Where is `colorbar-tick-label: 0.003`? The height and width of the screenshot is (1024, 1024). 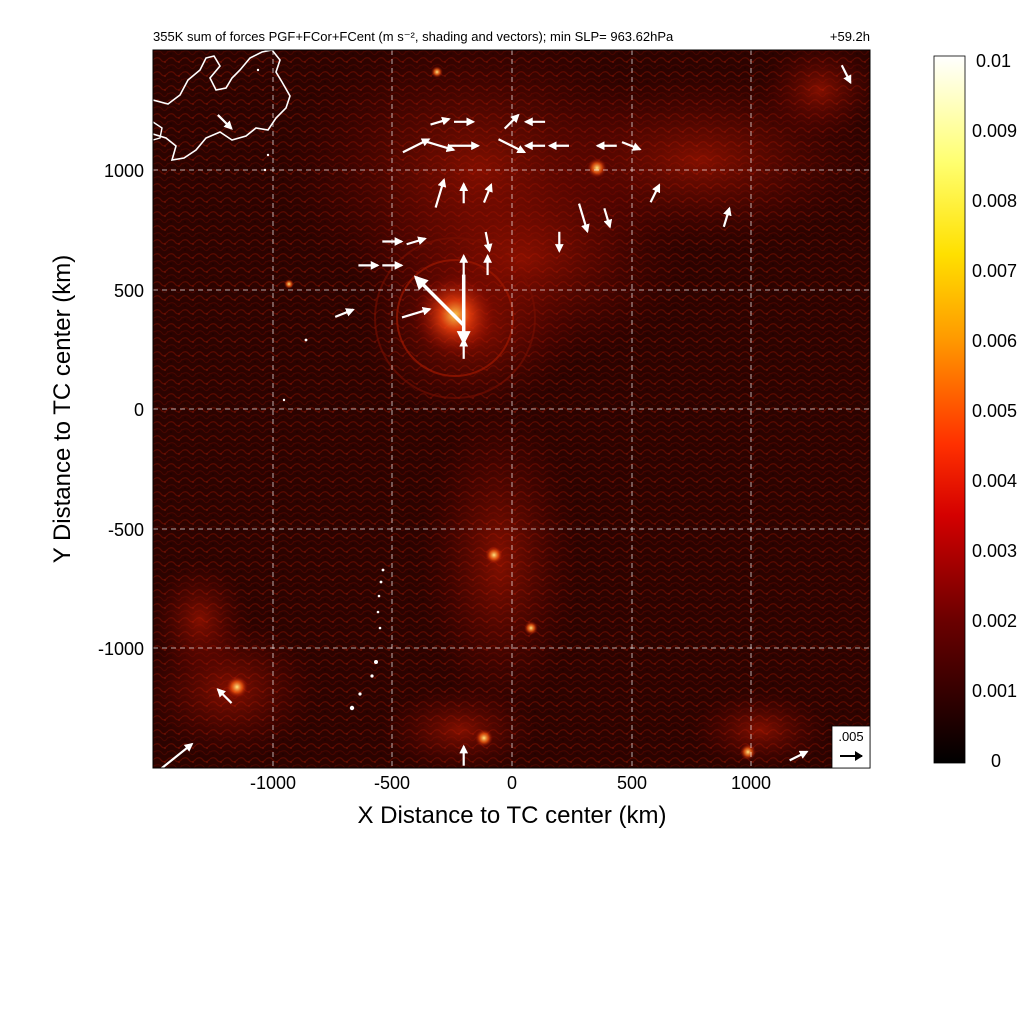
colorbar-tick-label: 0.003 is located at coordinates (994, 551).